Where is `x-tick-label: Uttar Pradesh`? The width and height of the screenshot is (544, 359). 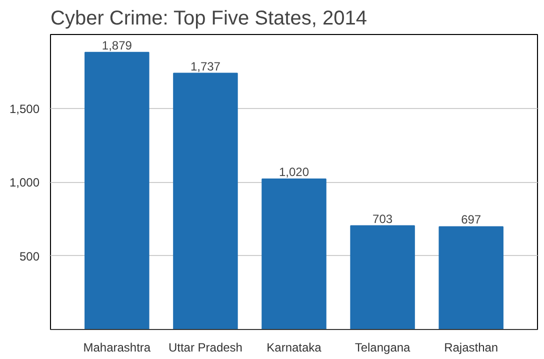 x-tick-label: Uttar Pradesh is located at coordinates (205, 347).